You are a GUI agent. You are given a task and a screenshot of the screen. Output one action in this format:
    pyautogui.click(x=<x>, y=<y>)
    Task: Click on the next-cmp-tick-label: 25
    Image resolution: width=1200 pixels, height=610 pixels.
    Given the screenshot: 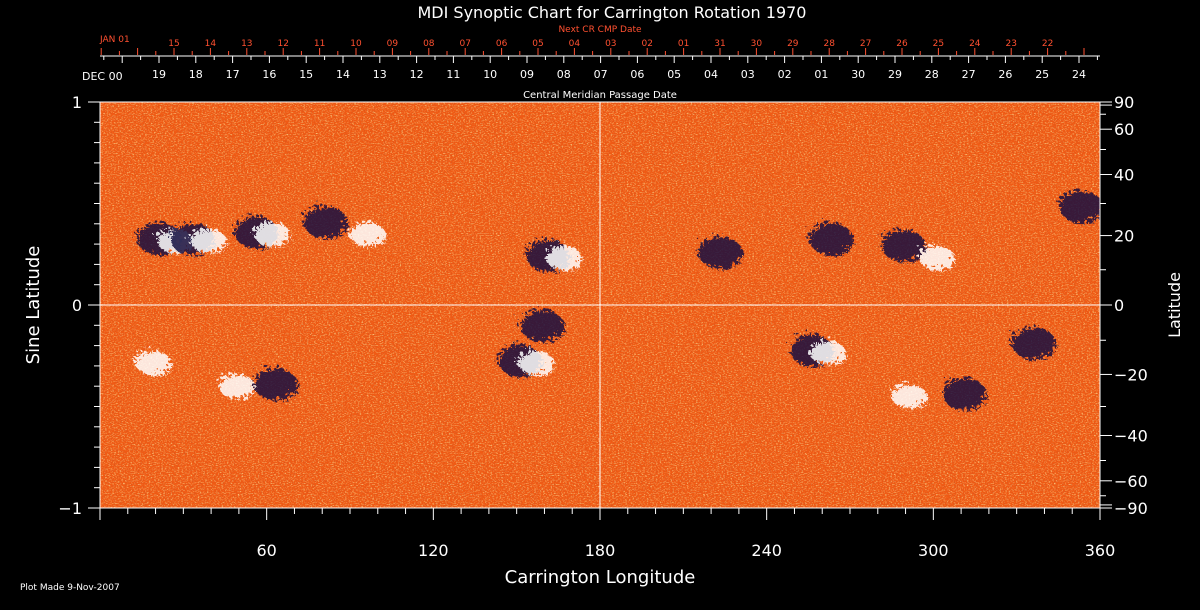 What is the action you would take?
    pyautogui.click(x=938, y=44)
    